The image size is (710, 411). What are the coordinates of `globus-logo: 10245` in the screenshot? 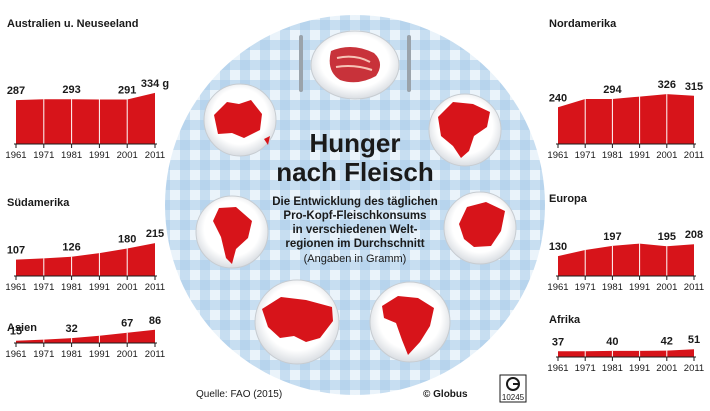 It's located at (513, 388).